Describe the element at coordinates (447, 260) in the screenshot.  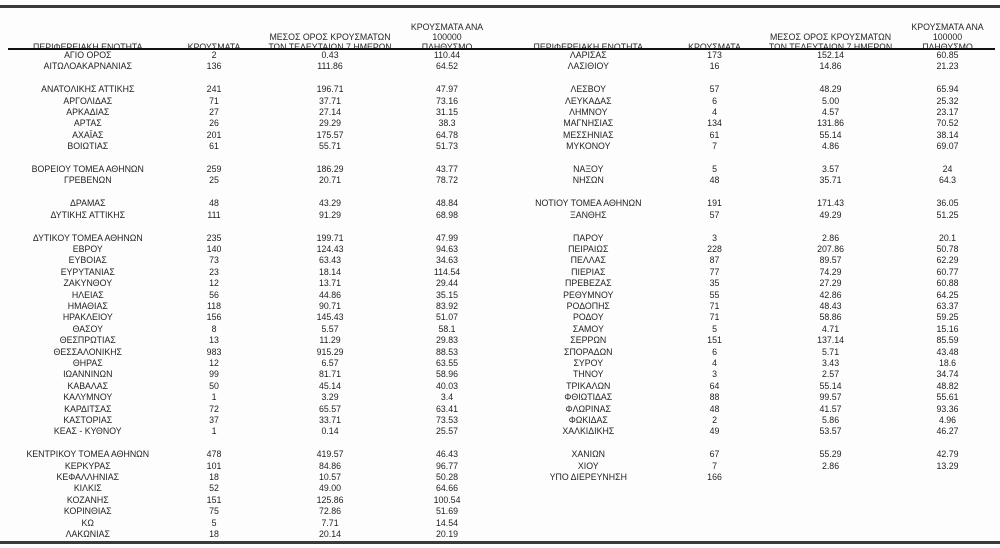
I see `table-cell: 34.63` at that location.